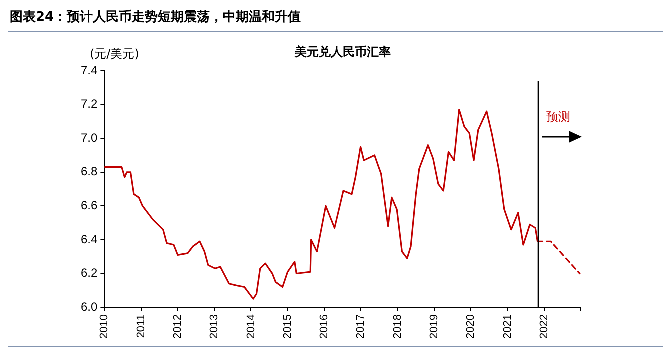 The image size is (671, 363). I want to click on x-tick-label: 2012, so click(178, 327).